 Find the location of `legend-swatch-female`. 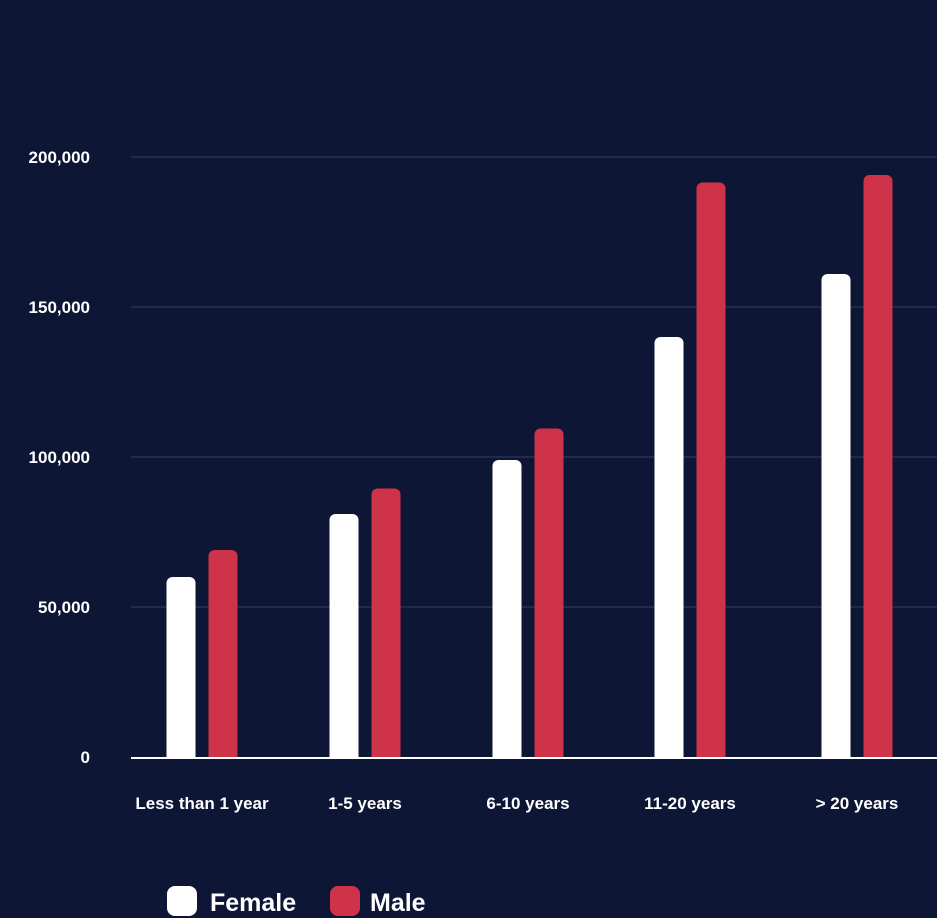

legend-swatch-female is located at coordinates (182, 901).